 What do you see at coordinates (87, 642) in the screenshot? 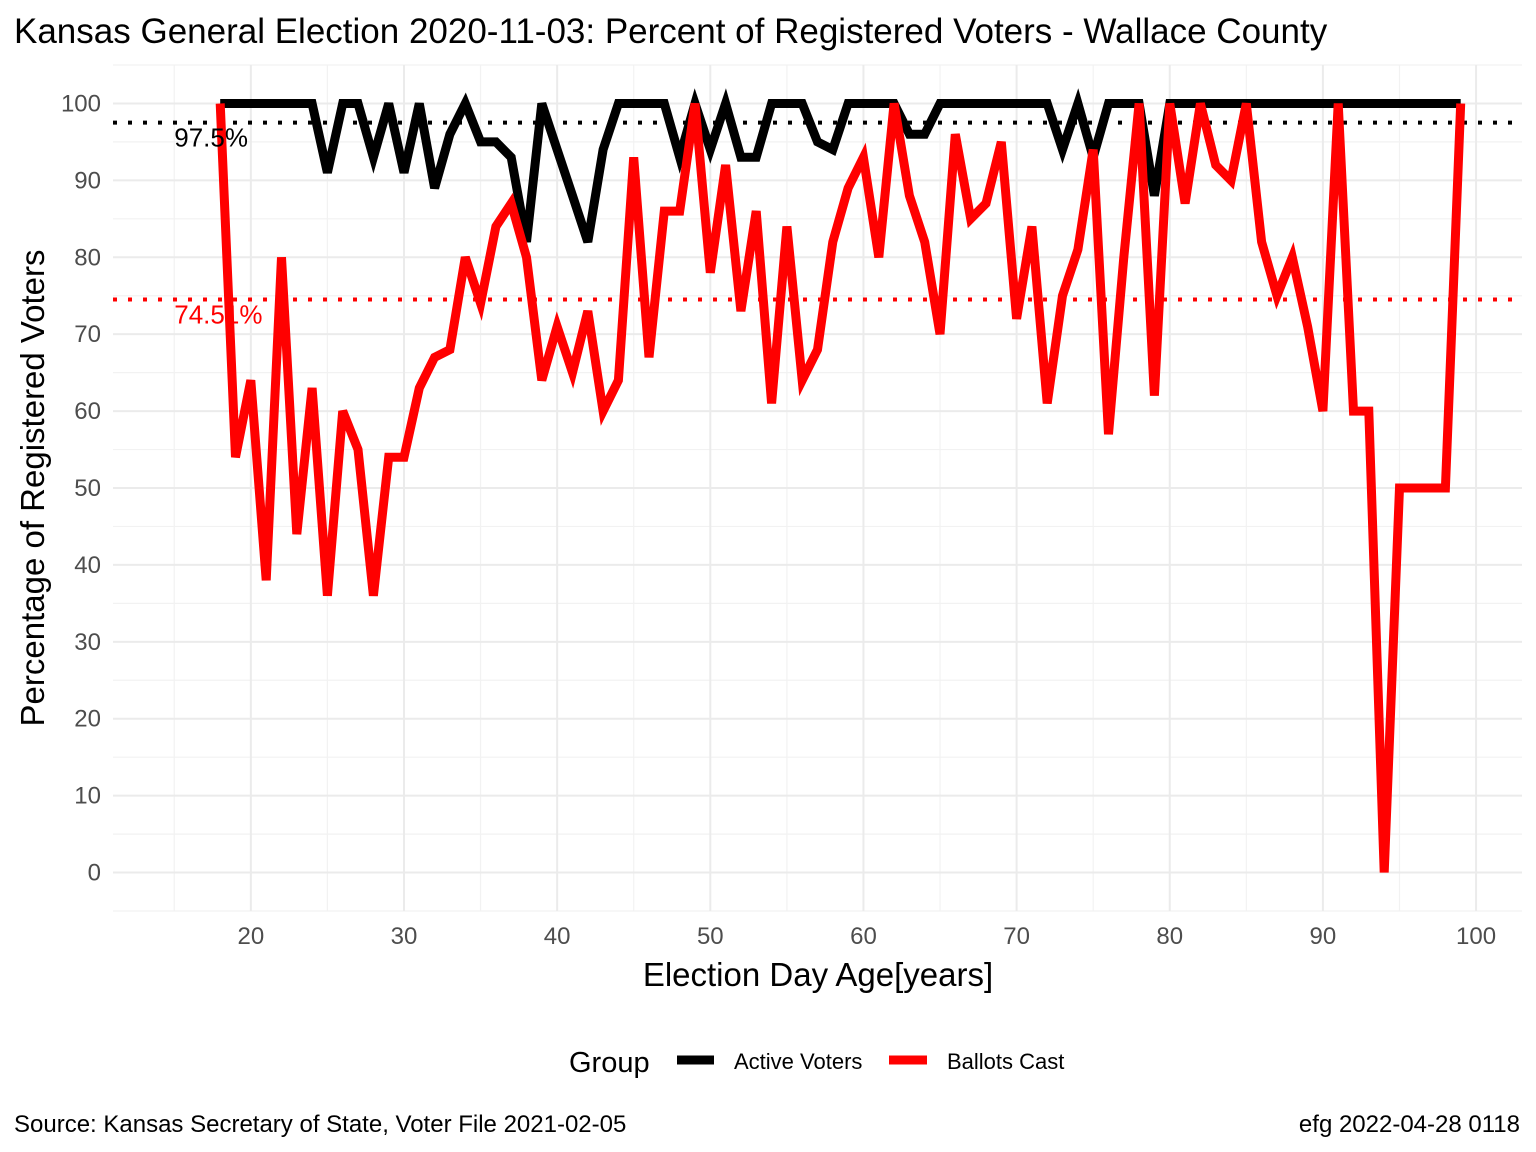
I see `y-tick-label: 30` at bounding box center [87, 642].